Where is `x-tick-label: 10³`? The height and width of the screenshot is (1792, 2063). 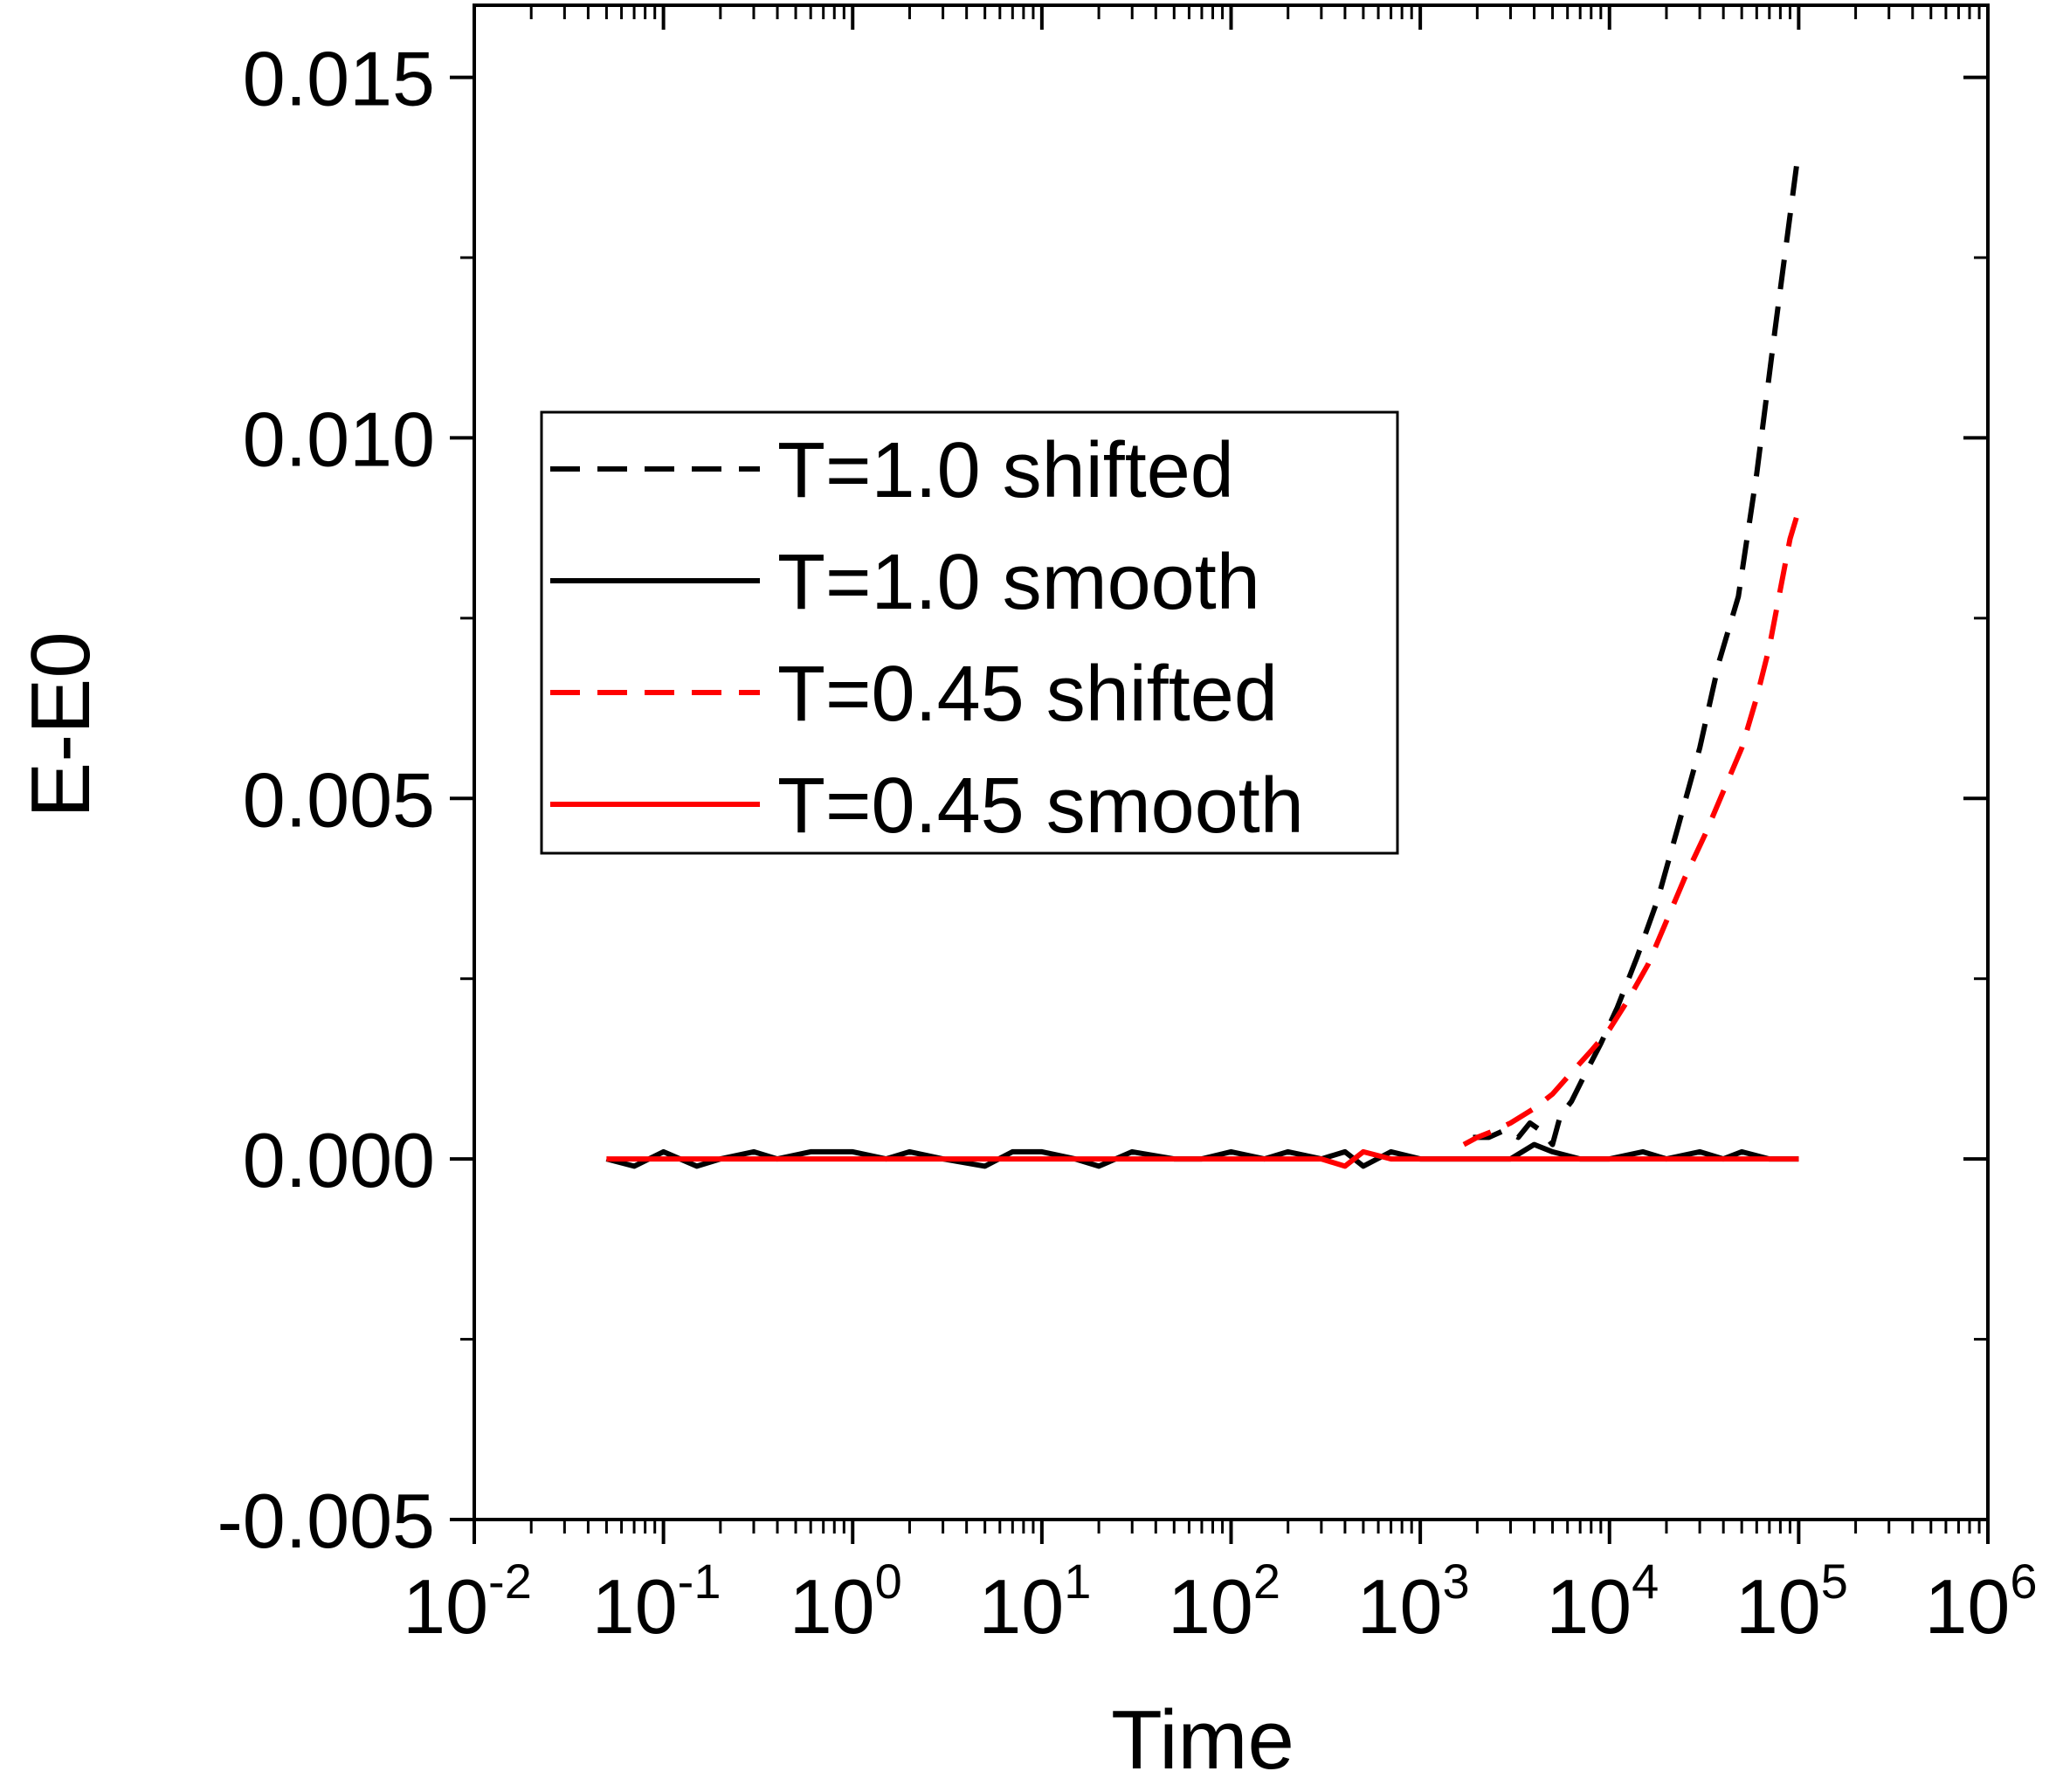 x-tick-label: 10³ is located at coordinates (1413, 1602).